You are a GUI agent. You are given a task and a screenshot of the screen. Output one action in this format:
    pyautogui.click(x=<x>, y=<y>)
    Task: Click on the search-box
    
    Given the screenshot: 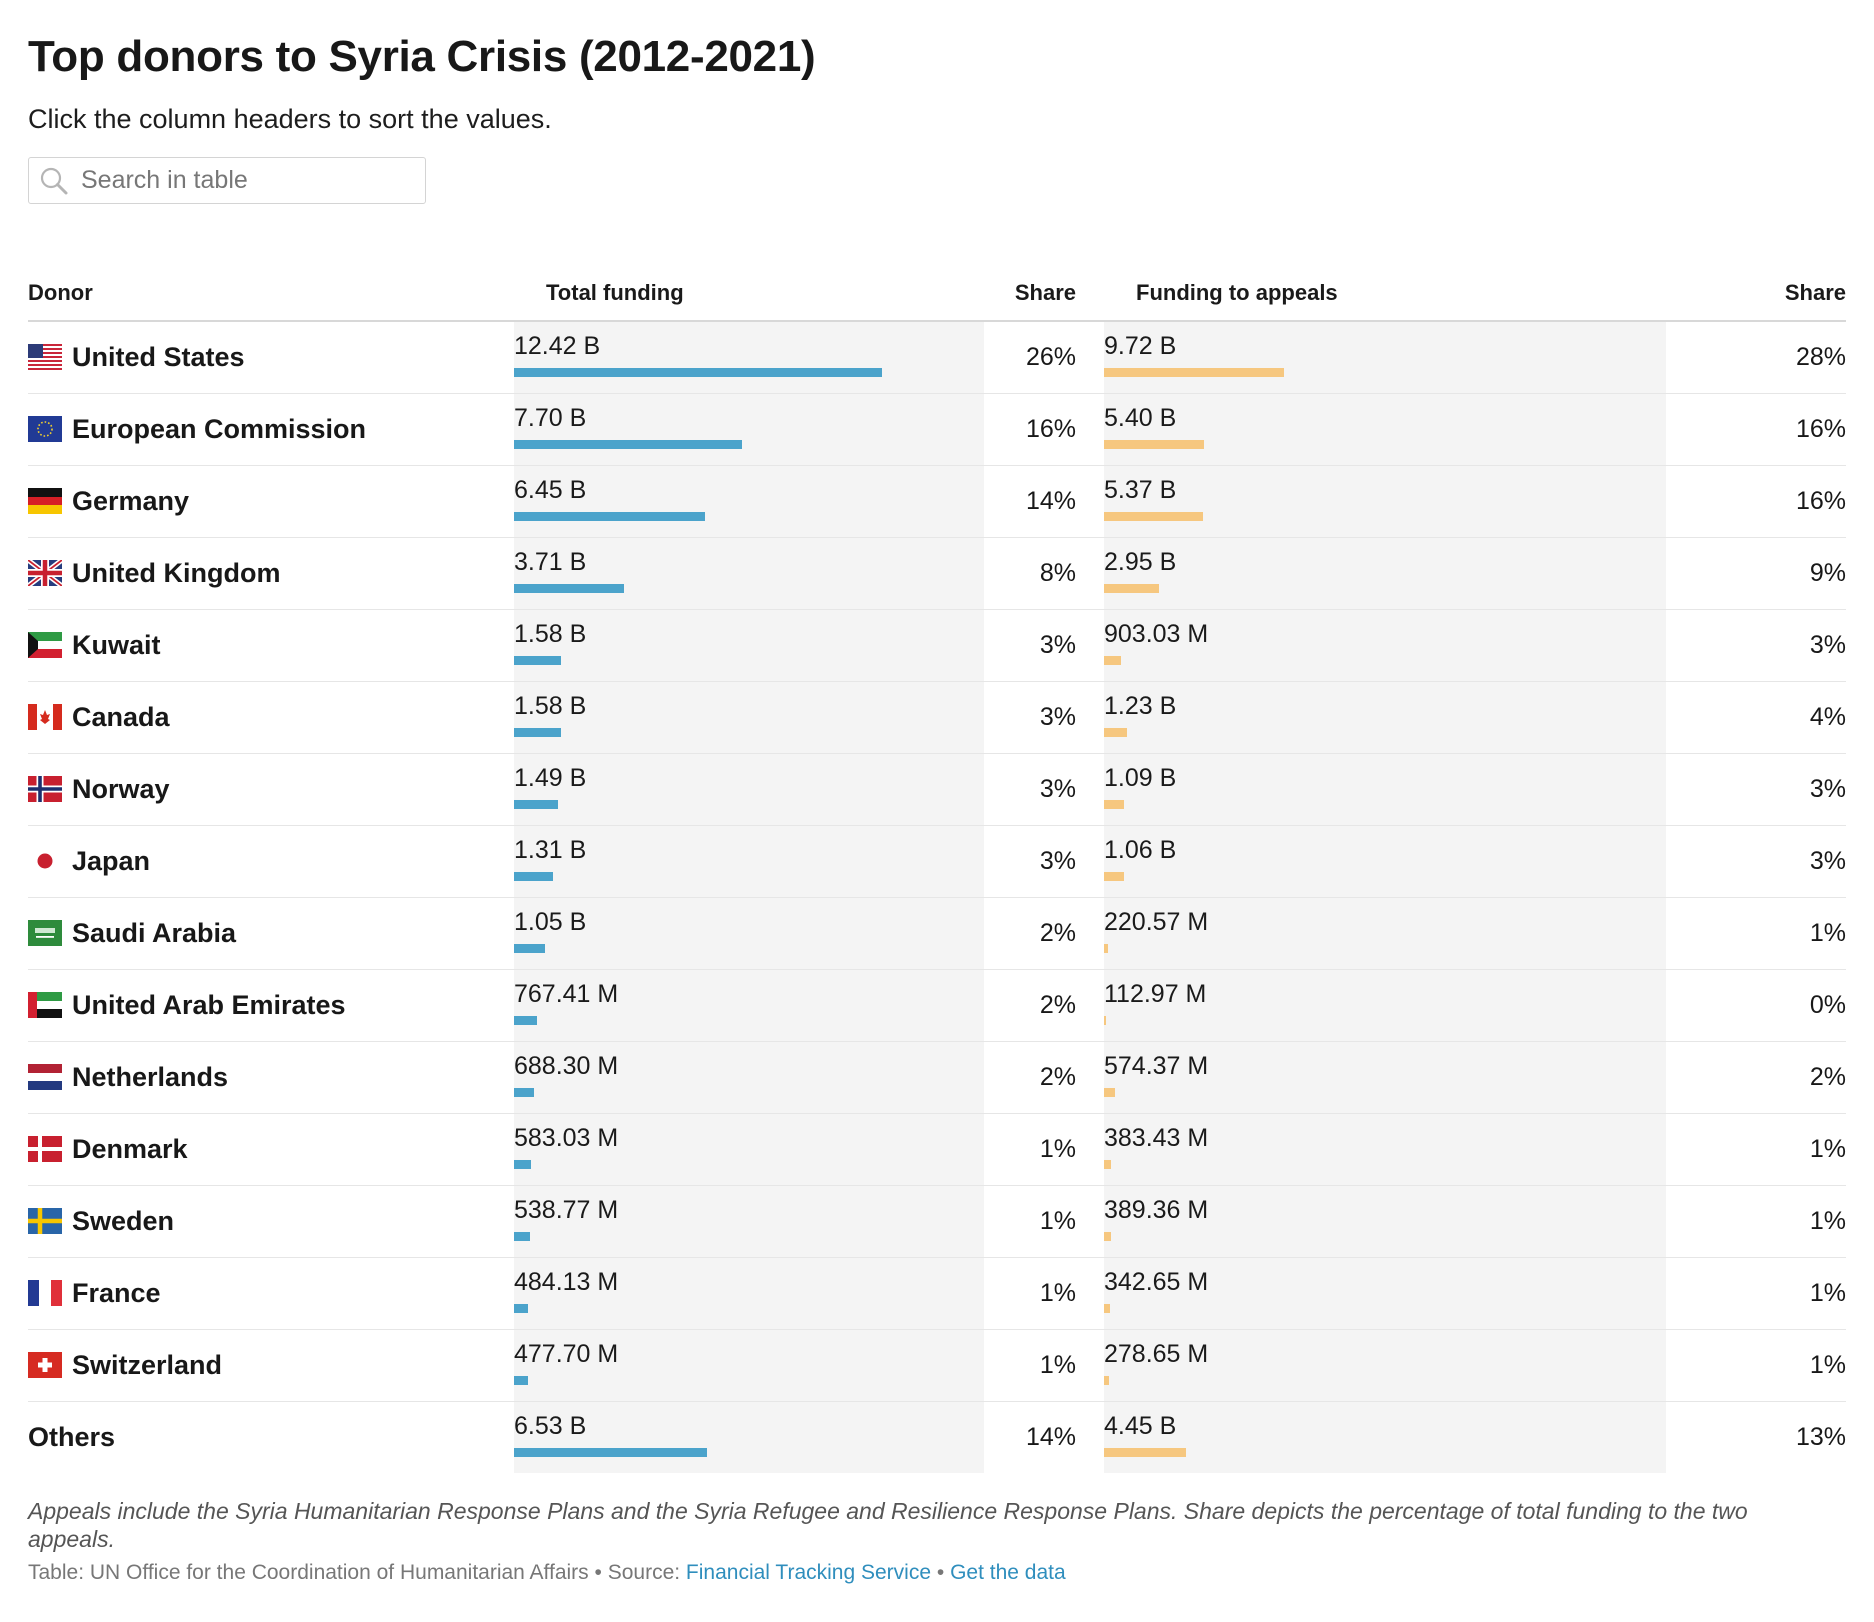 What is the action you would take?
    pyautogui.click(x=227, y=180)
    